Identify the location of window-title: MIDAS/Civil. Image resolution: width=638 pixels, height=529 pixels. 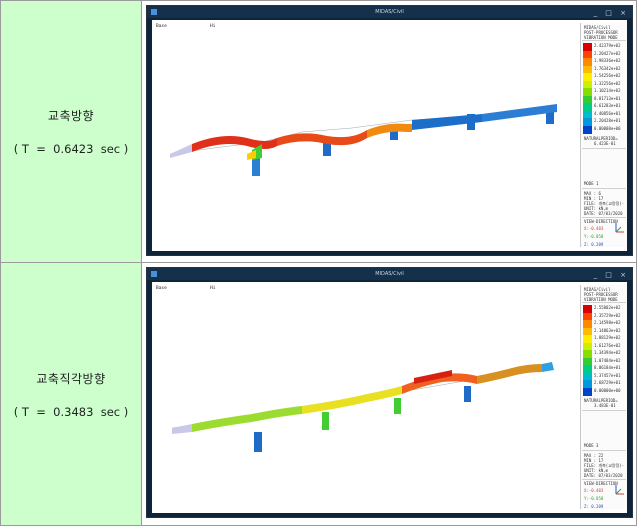
(389, 274).